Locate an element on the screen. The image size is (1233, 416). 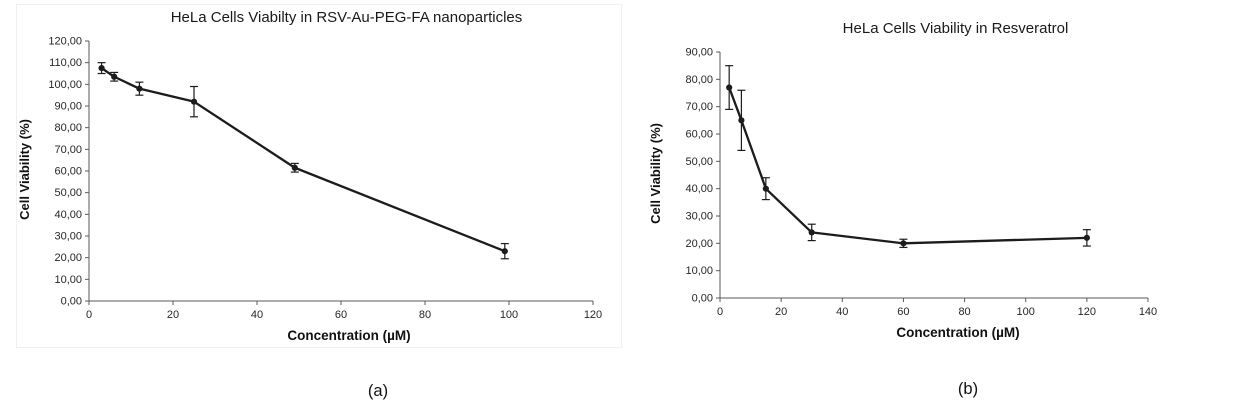
chart-b-title: HeLa Cells Viability in Resveratrol is located at coordinates (955, 28).